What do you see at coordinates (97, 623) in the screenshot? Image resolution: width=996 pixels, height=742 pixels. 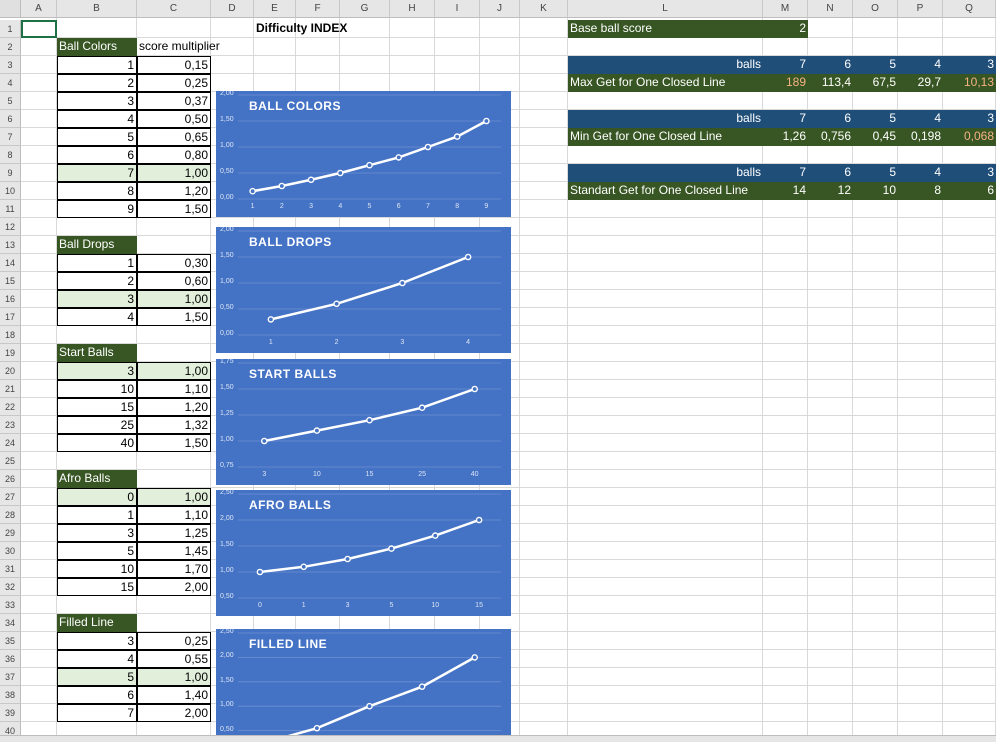 I see `filled-line-label: Filled Line` at bounding box center [97, 623].